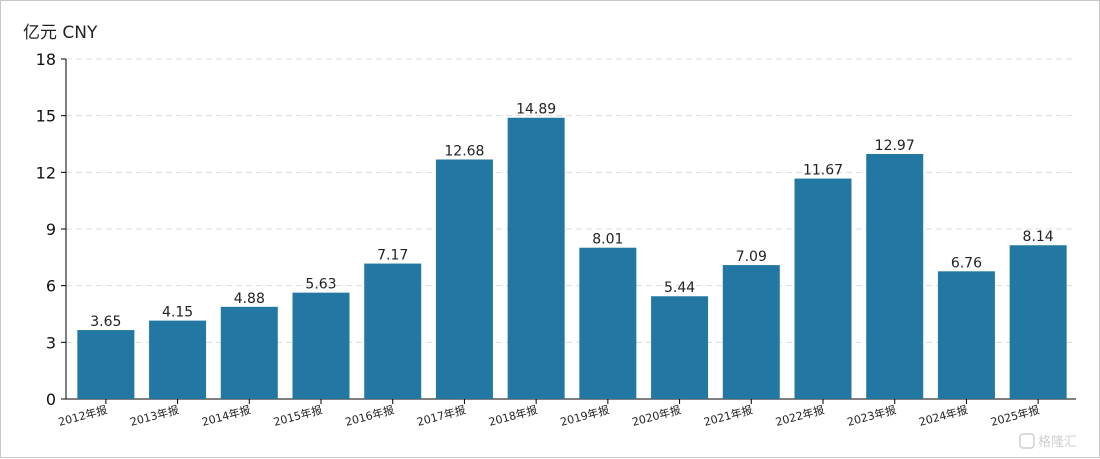 This screenshot has height=459, width=1100. What do you see at coordinates (513, 415) in the screenshot?
I see `x-tick-label: 2018年报` at bounding box center [513, 415].